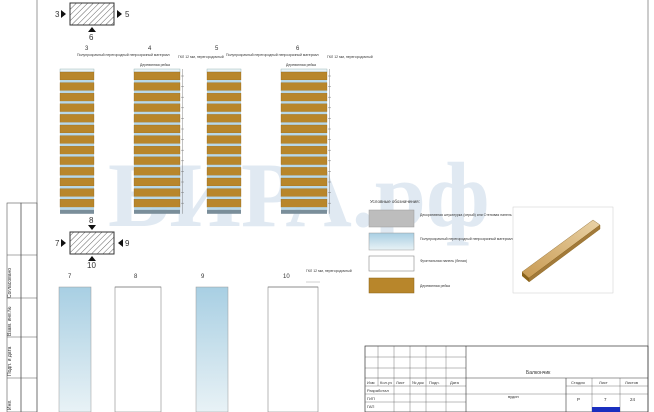 The height and width of the screenshot is (412, 654). Describe the element at coordinates (92, 22) in the screenshot. I see `plan-view-top: 3 5 6` at that location.